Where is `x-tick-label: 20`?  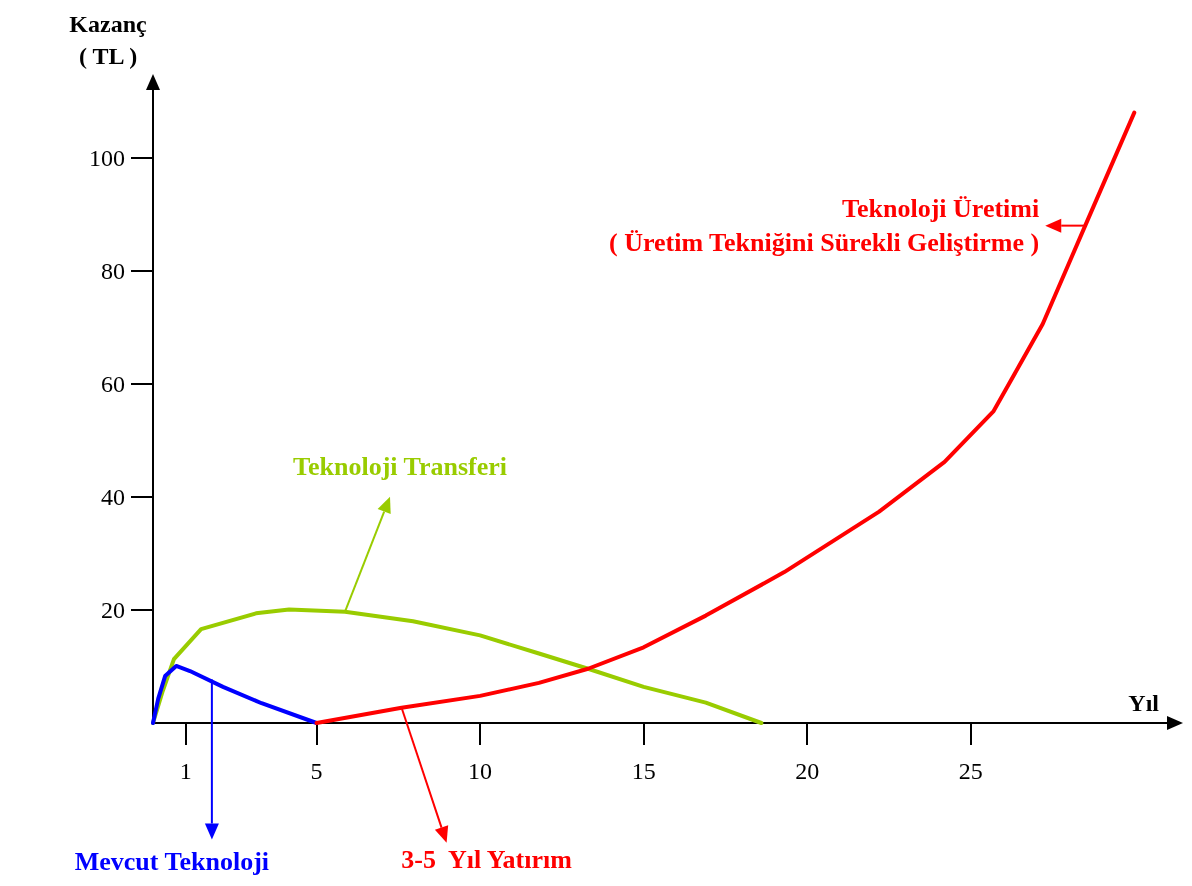
x-tick-label: 20 is located at coordinates (807, 771).